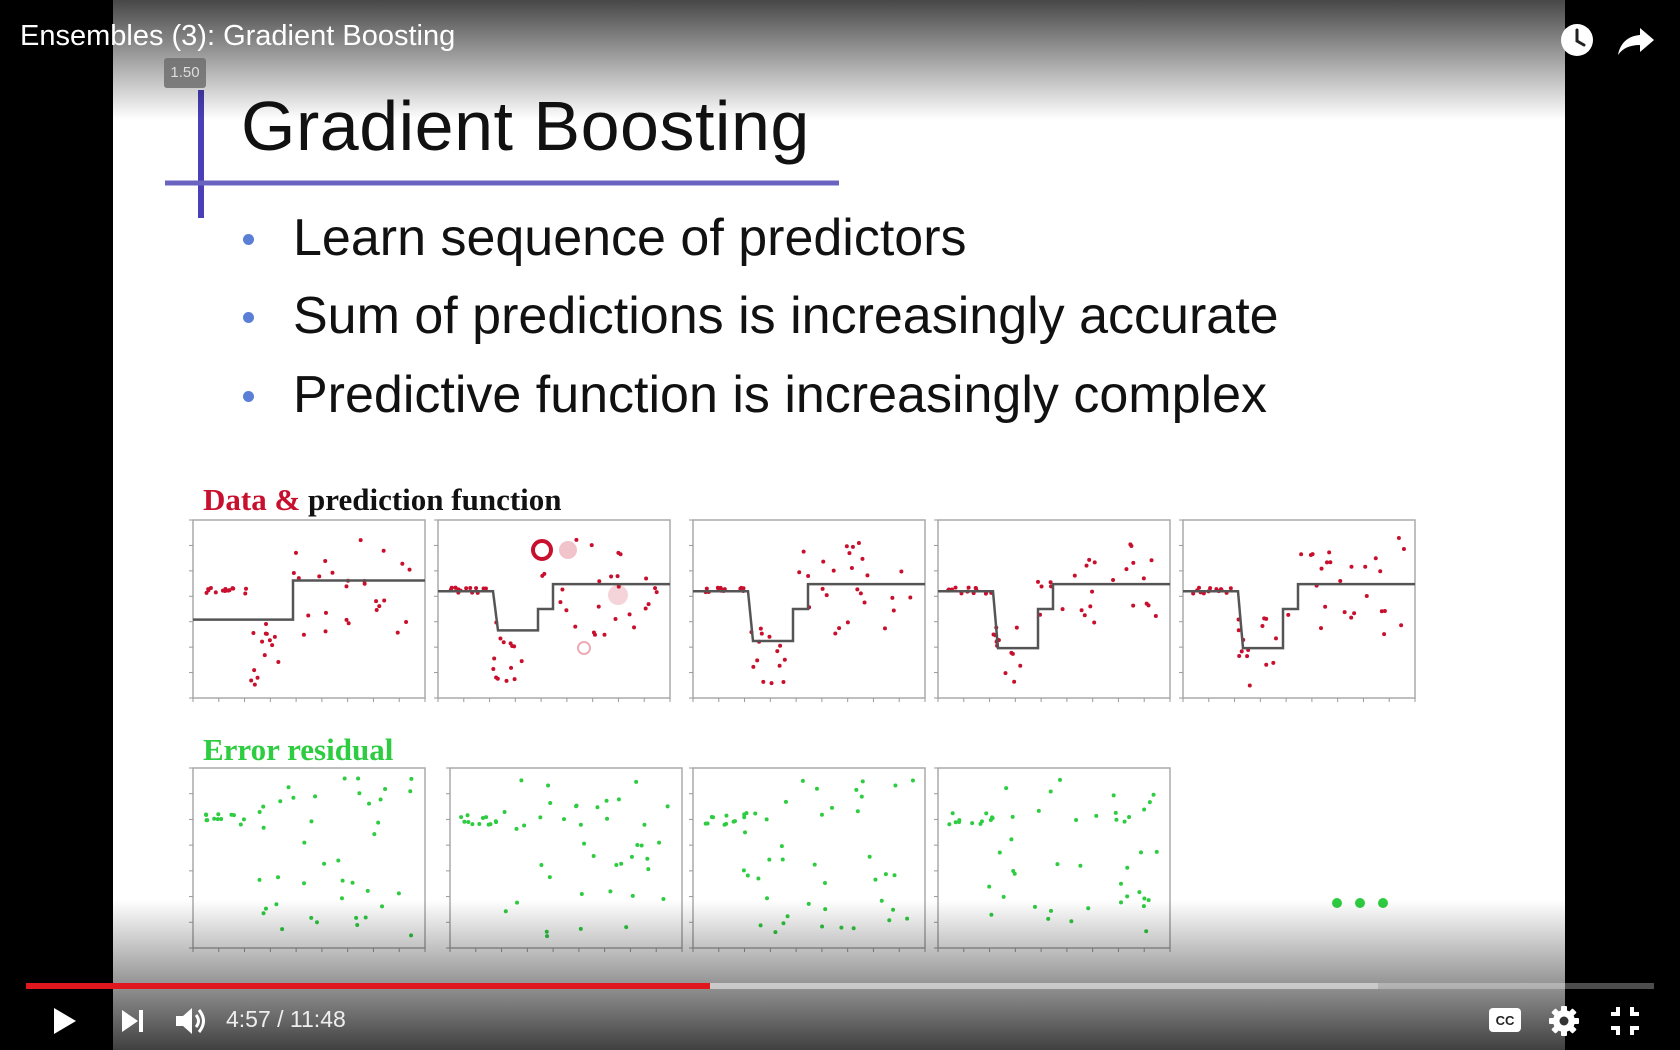 The width and height of the screenshot is (1680, 1050). Describe the element at coordinates (133, 1021) in the screenshot. I see `next-icon` at that location.